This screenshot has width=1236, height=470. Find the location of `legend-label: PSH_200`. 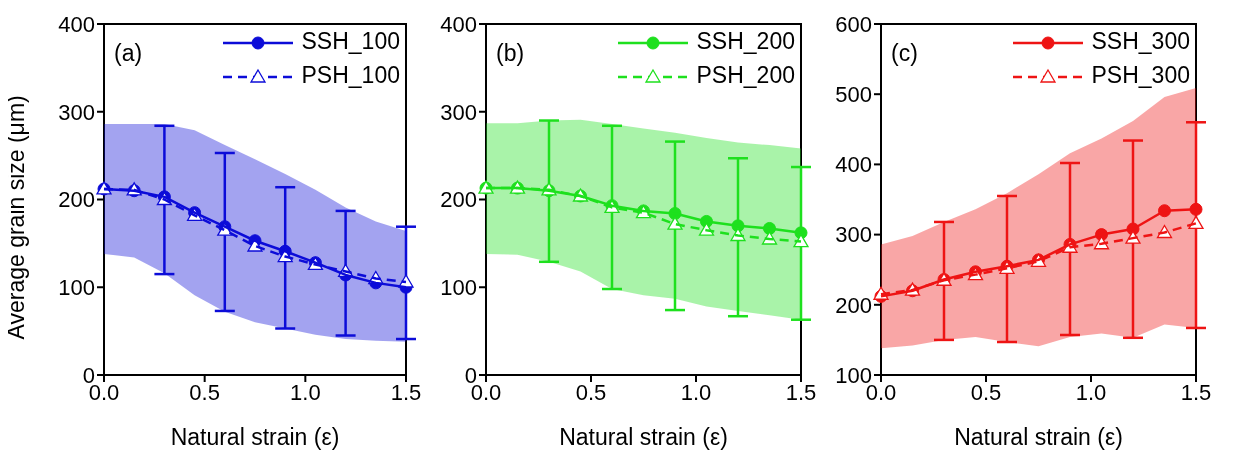

legend-label: PSH_200 is located at coordinates (745, 75).